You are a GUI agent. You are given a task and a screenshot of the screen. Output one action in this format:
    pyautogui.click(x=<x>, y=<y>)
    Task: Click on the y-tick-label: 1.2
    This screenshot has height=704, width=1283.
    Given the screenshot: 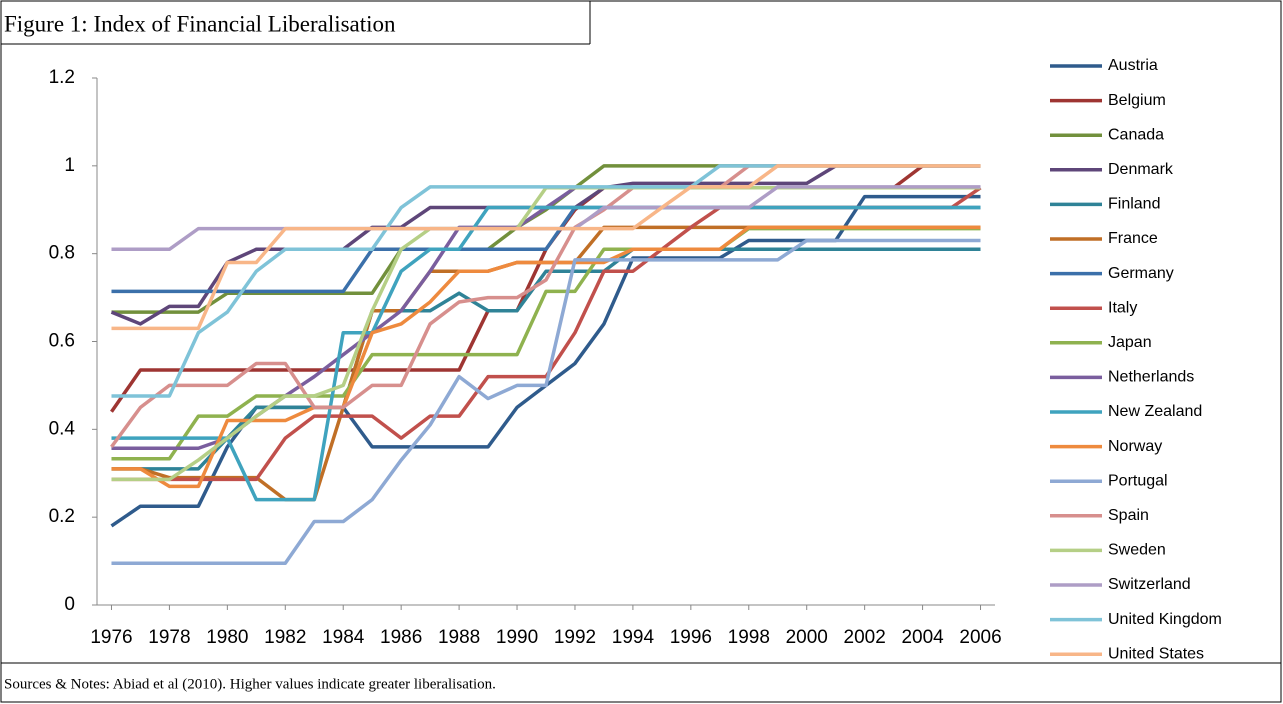 What is the action you would take?
    pyautogui.click(x=62, y=77)
    